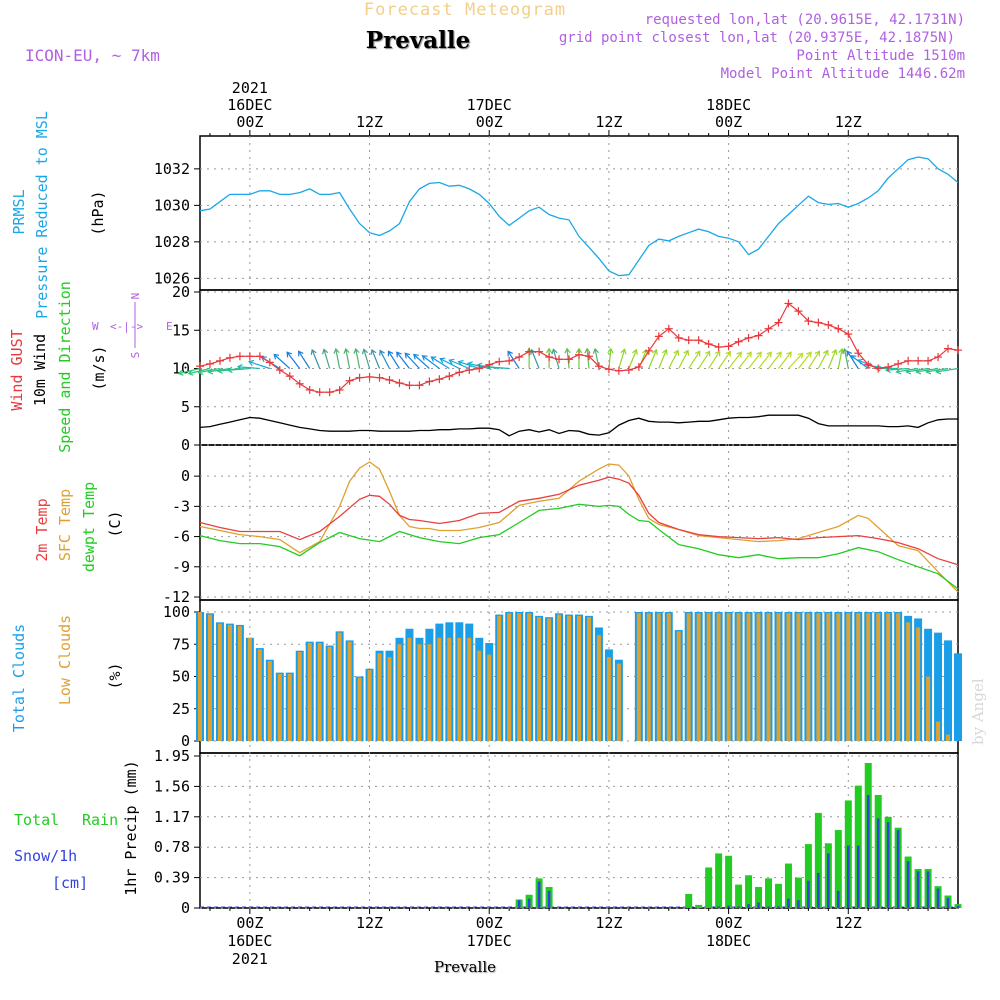  I want to click on top-time-label: 16DEC, so click(249, 105).